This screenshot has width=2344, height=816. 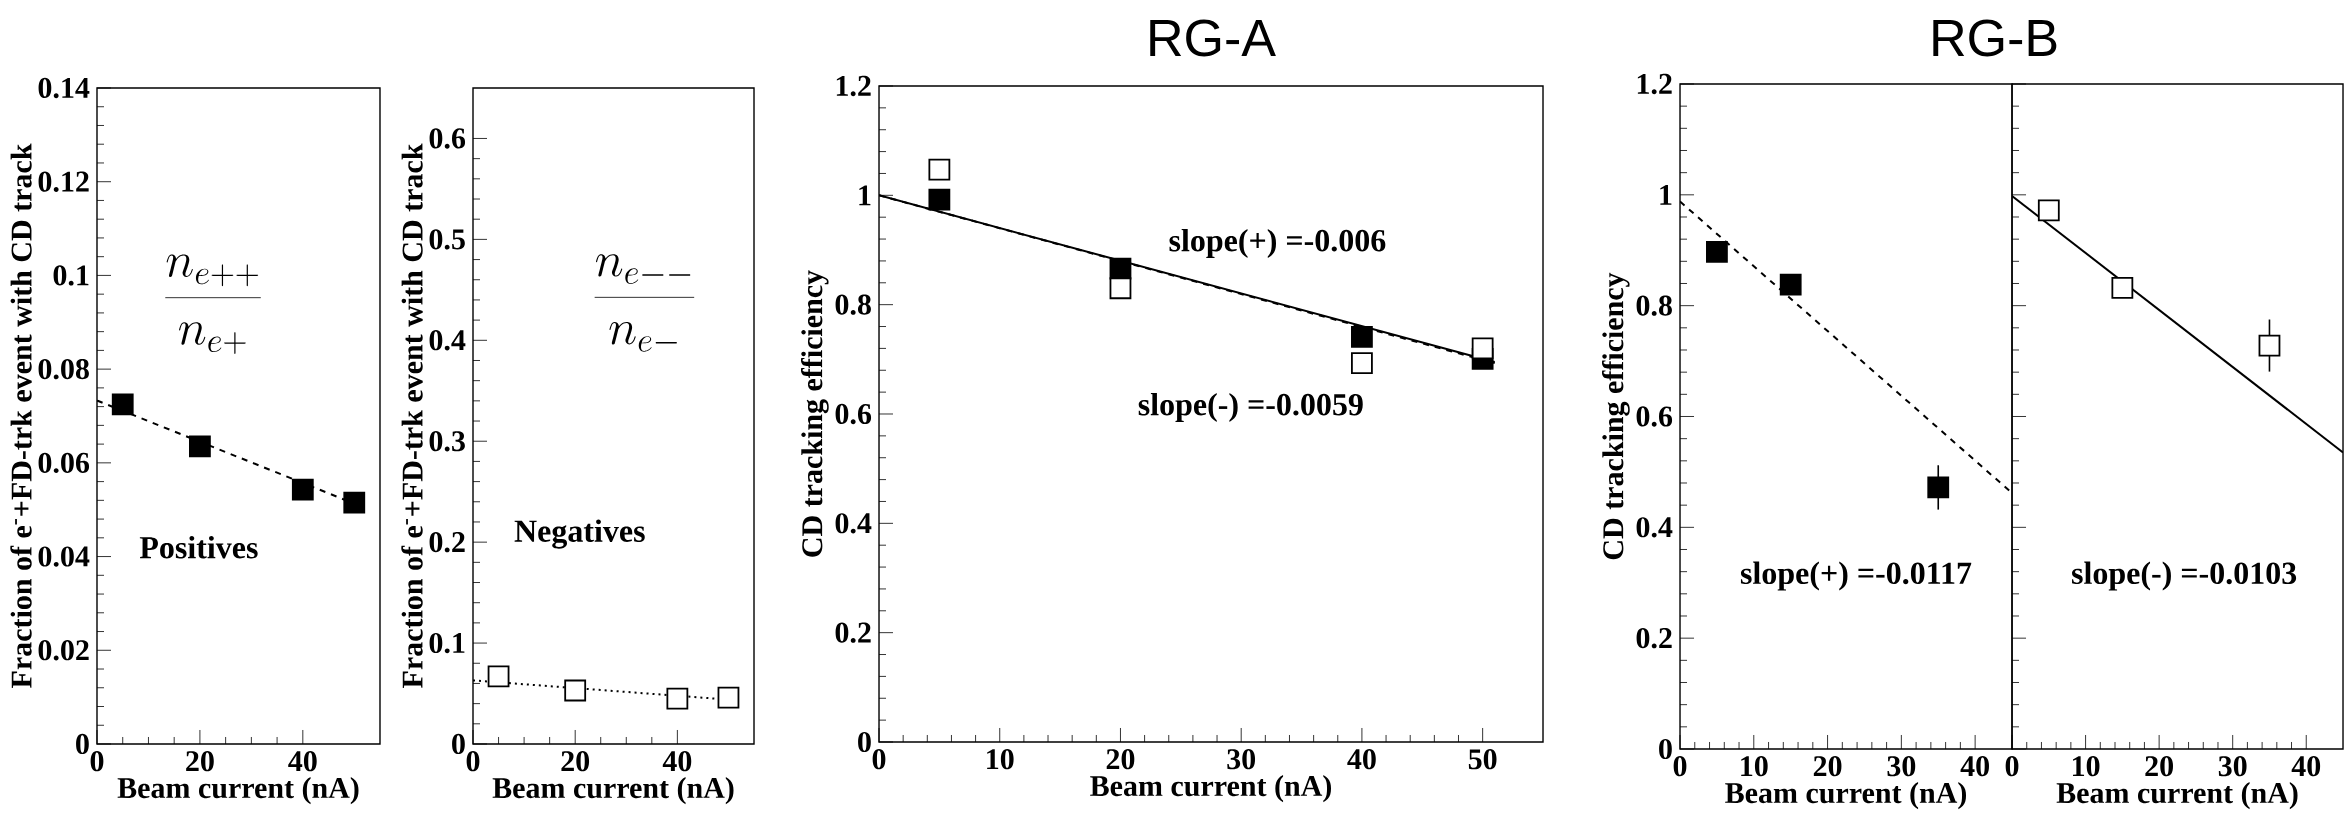 I want to click on annotation: Positives, so click(x=198, y=547).